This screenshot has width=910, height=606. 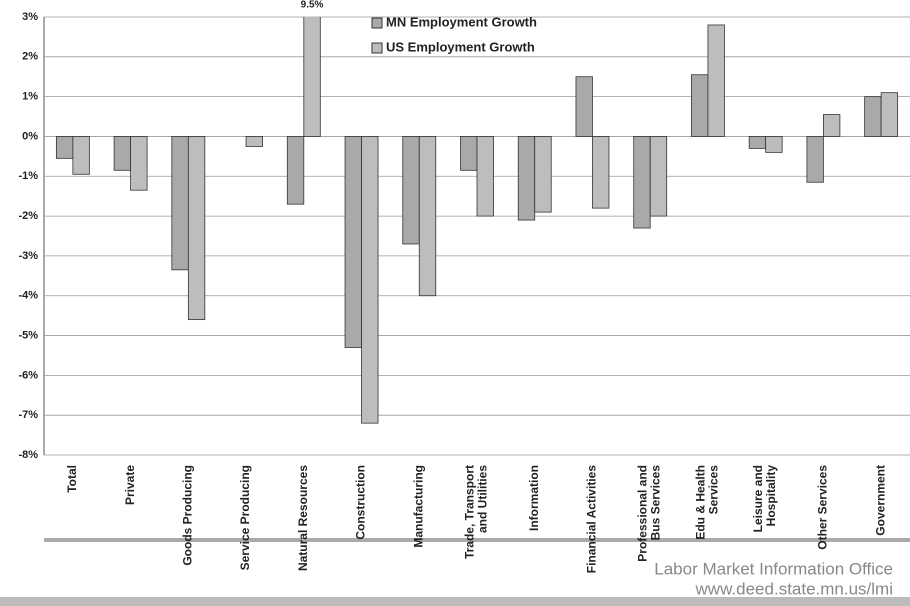 What do you see at coordinates (707, 502) in the screenshot?
I see `x-tick-label: Edu & HealthServices` at bounding box center [707, 502].